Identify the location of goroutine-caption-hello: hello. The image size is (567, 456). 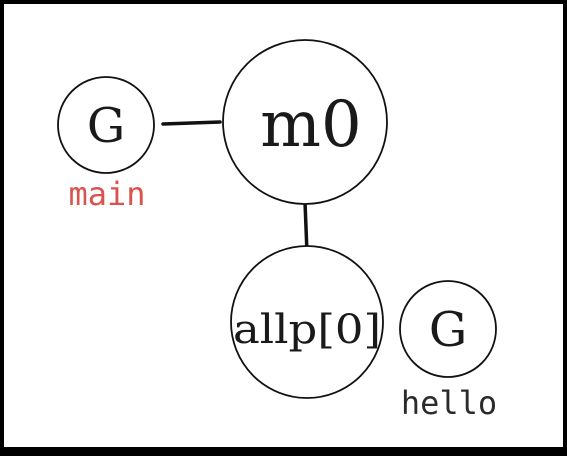
(449, 403).